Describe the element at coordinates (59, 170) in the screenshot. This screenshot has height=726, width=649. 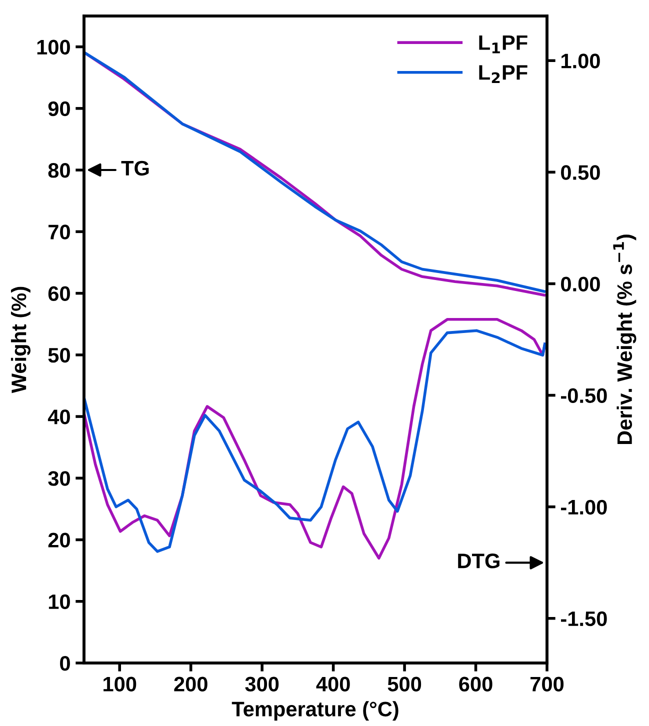
I see `y-tick-label: 80` at that location.